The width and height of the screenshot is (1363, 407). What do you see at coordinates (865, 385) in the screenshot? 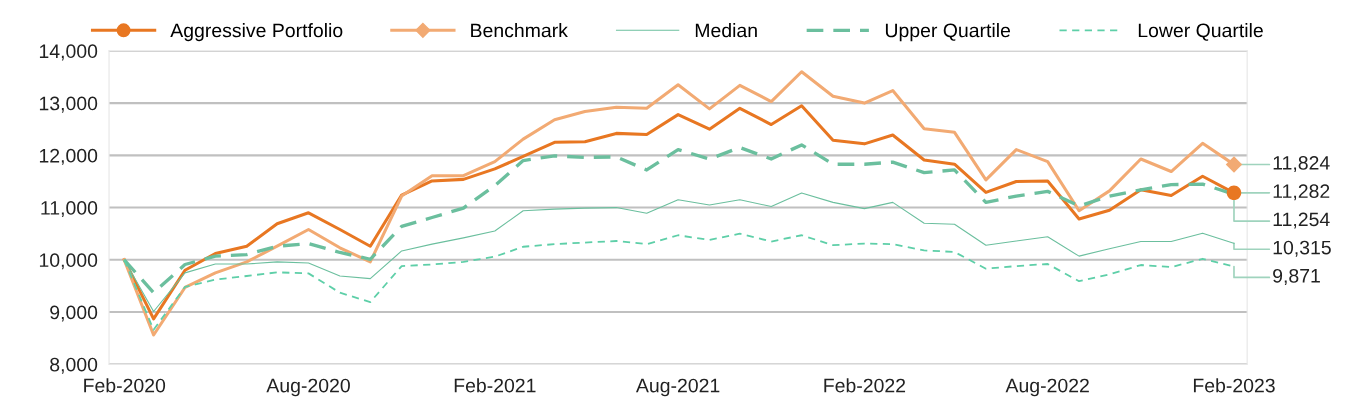
I see `x-tick-label: Feb-2022` at bounding box center [865, 385].